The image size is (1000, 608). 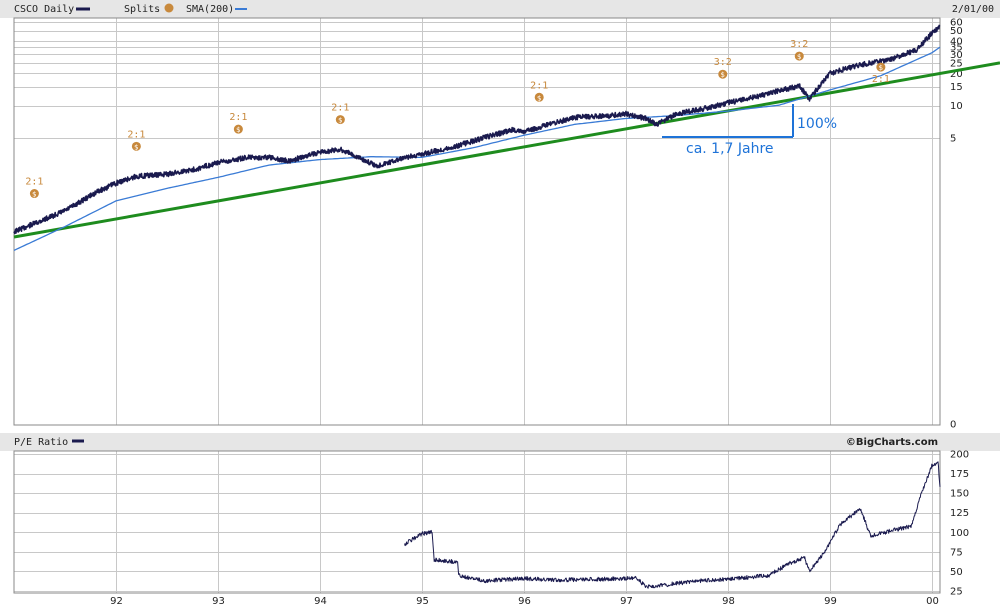 I want to click on price-y-tick-0: 0, so click(x=953, y=425).